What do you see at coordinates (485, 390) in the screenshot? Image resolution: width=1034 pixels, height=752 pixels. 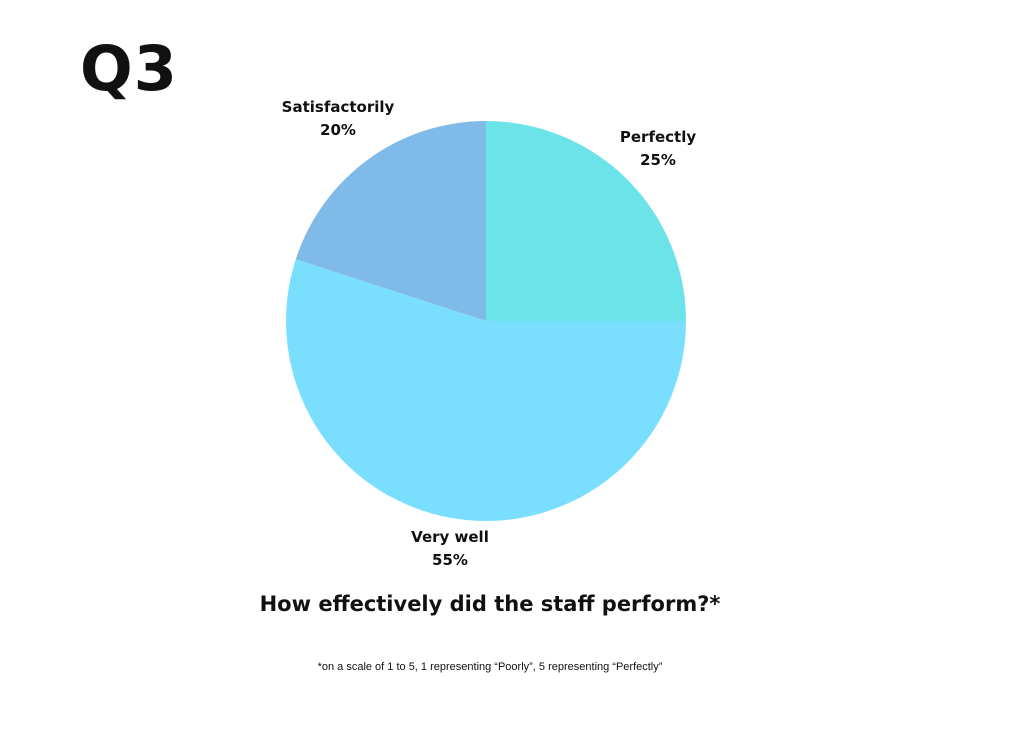 I see `pie-slice-very-well` at bounding box center [485, 390].